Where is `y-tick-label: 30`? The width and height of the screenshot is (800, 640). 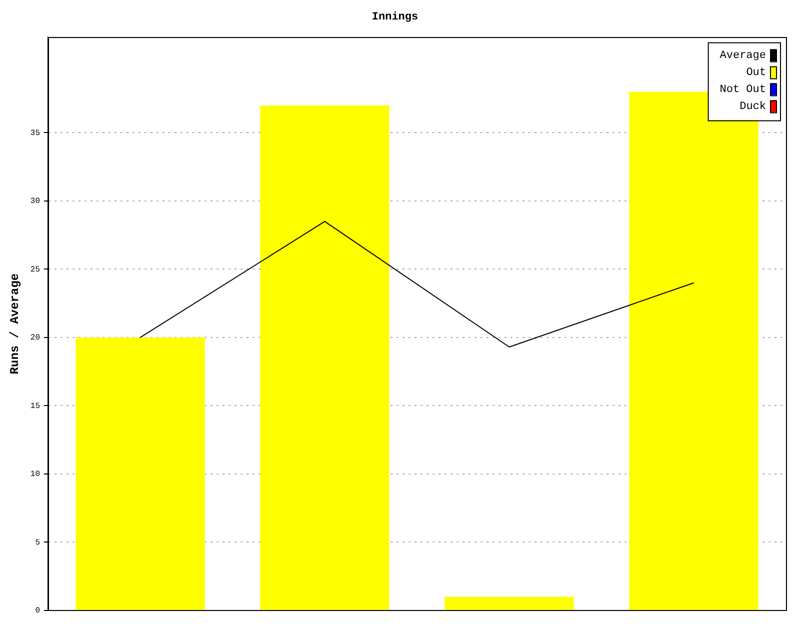
y-tick-label: 30 is located at coordinates (35, 201).